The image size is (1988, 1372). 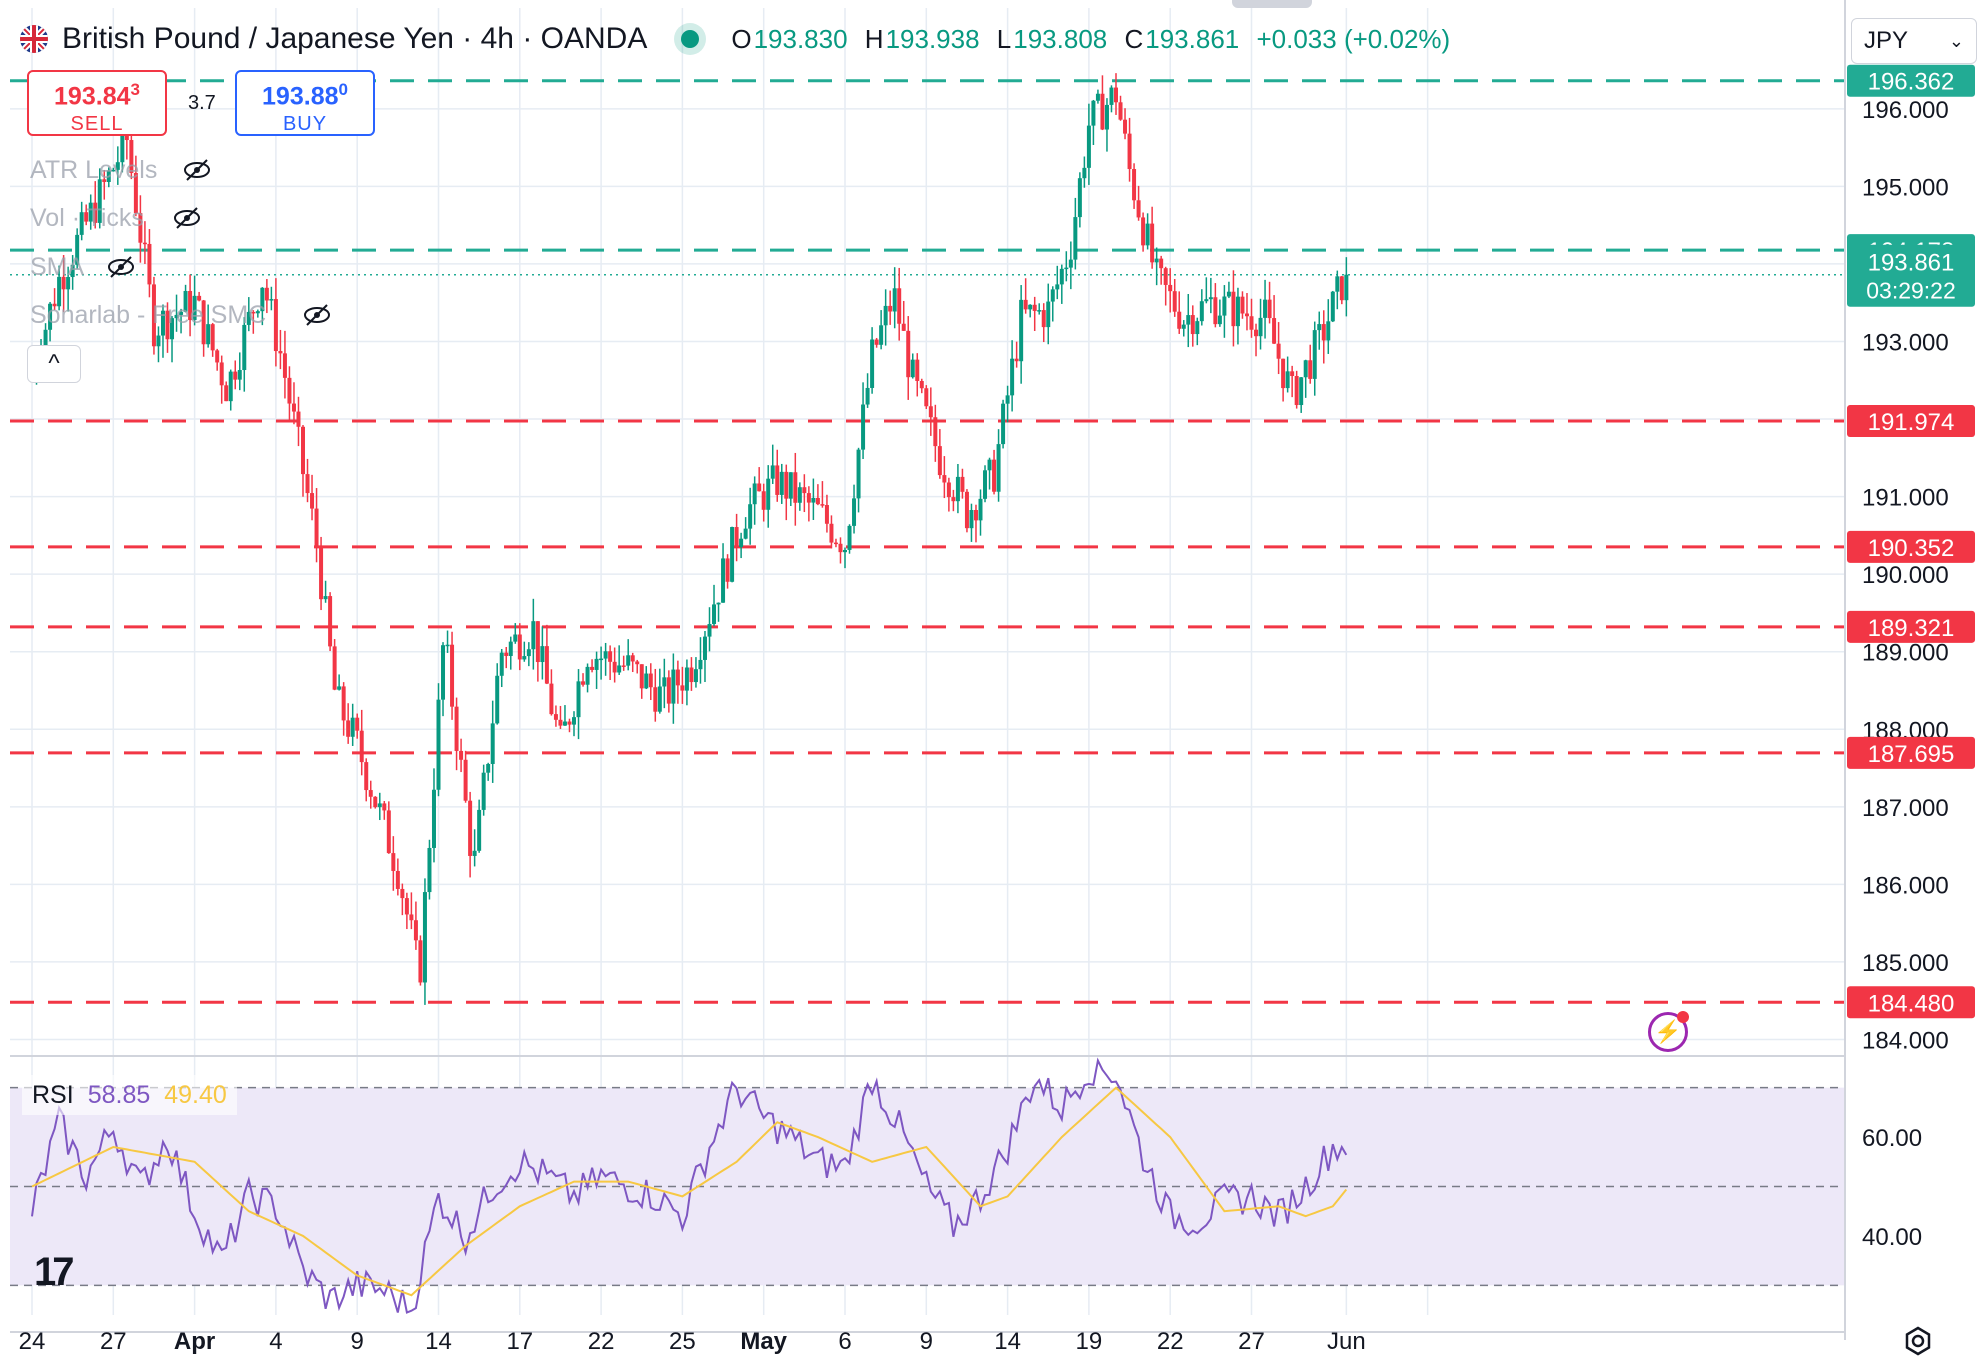 I want to click on buy-button: 193.880 BUY, so click(x=305, y=103).